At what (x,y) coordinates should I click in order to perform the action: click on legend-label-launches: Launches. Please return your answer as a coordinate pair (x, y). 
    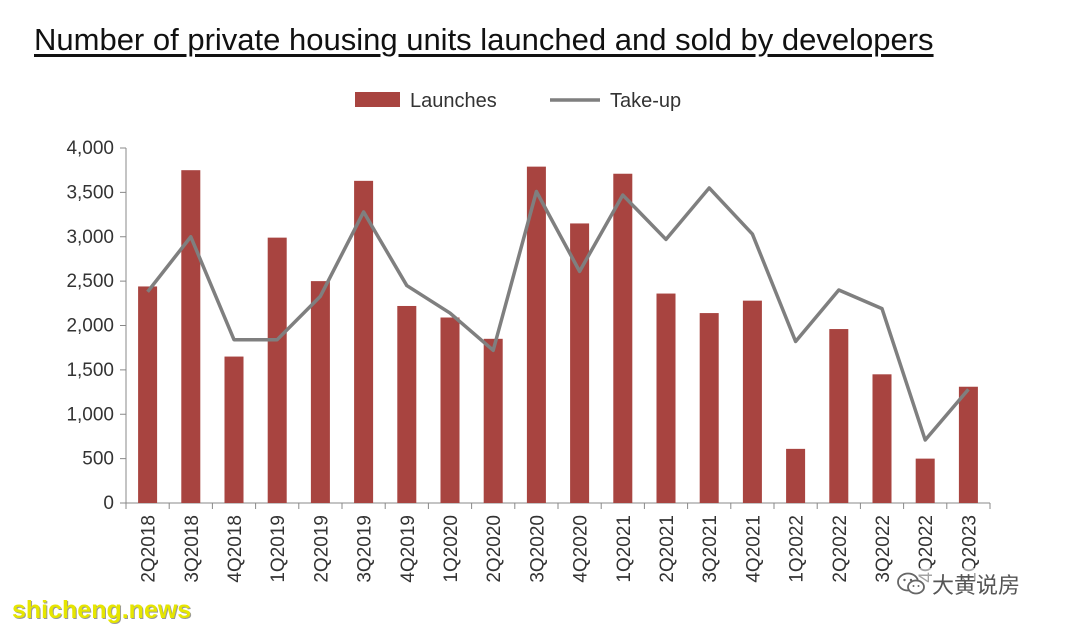
    Looking at the image, I should click on (453, 101).